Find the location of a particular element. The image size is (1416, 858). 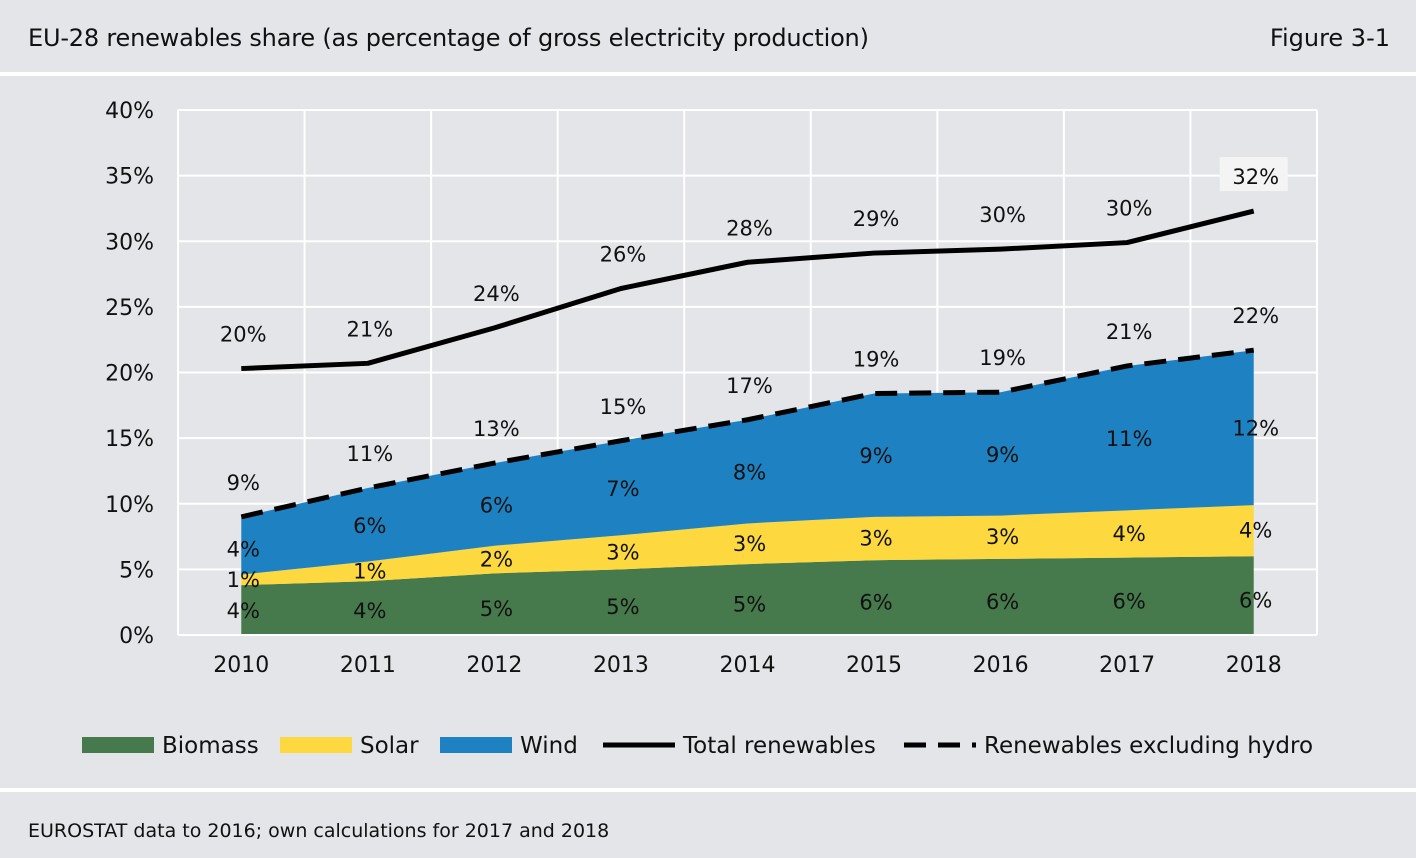

legend-item-biomass: Biomass is located at coordinates (170, 746).